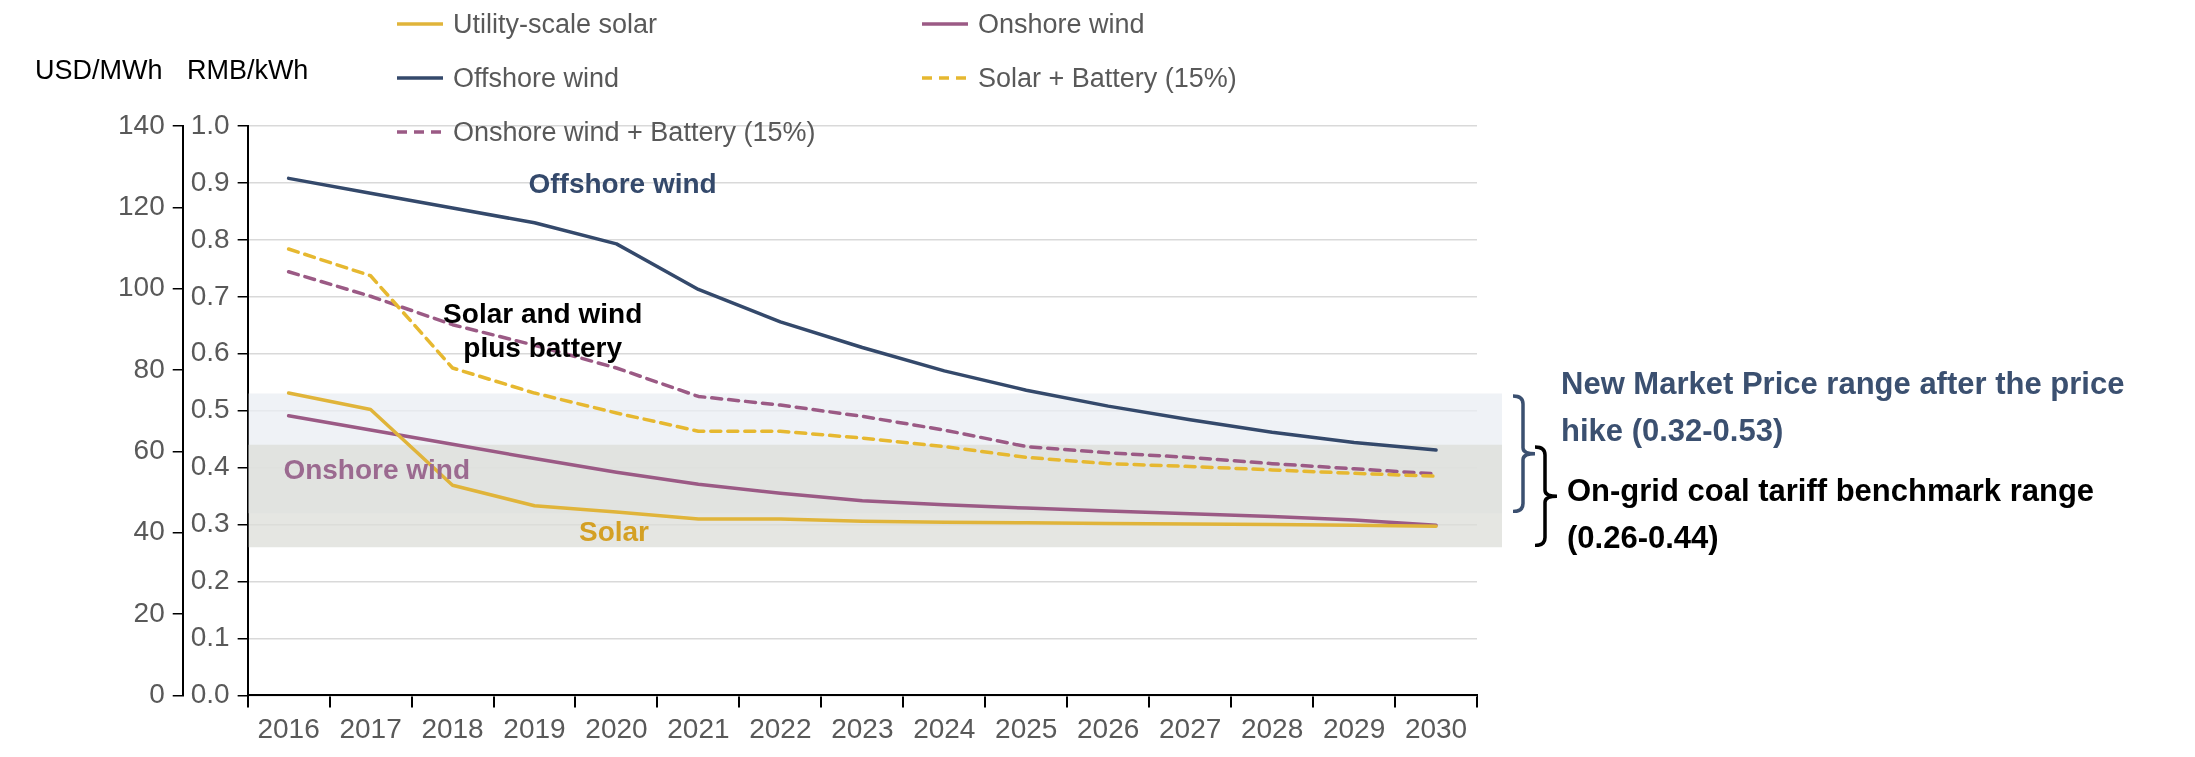 This screenshot has width=2195, height=757. I want to click on x-tick-label: 2027, so click(1190, 728).